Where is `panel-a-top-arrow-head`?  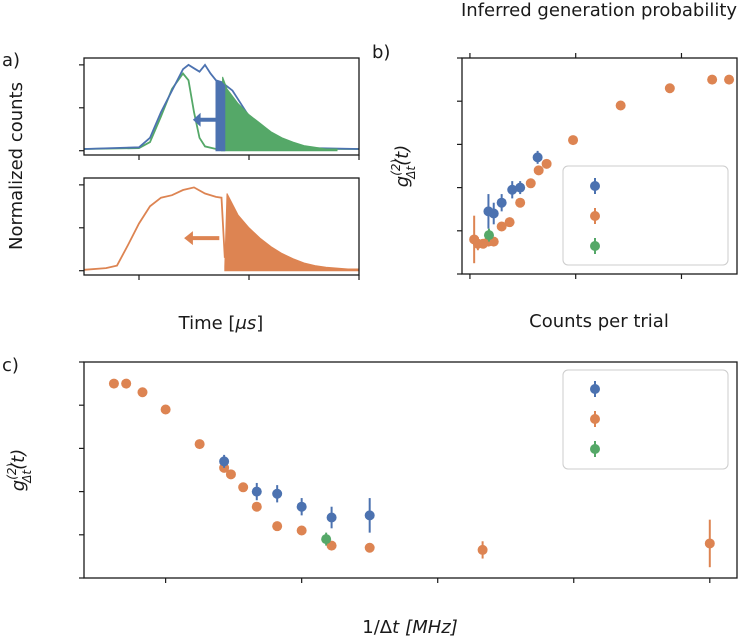
panel-a-top-arrow-head is located at coordinates (196, 119).